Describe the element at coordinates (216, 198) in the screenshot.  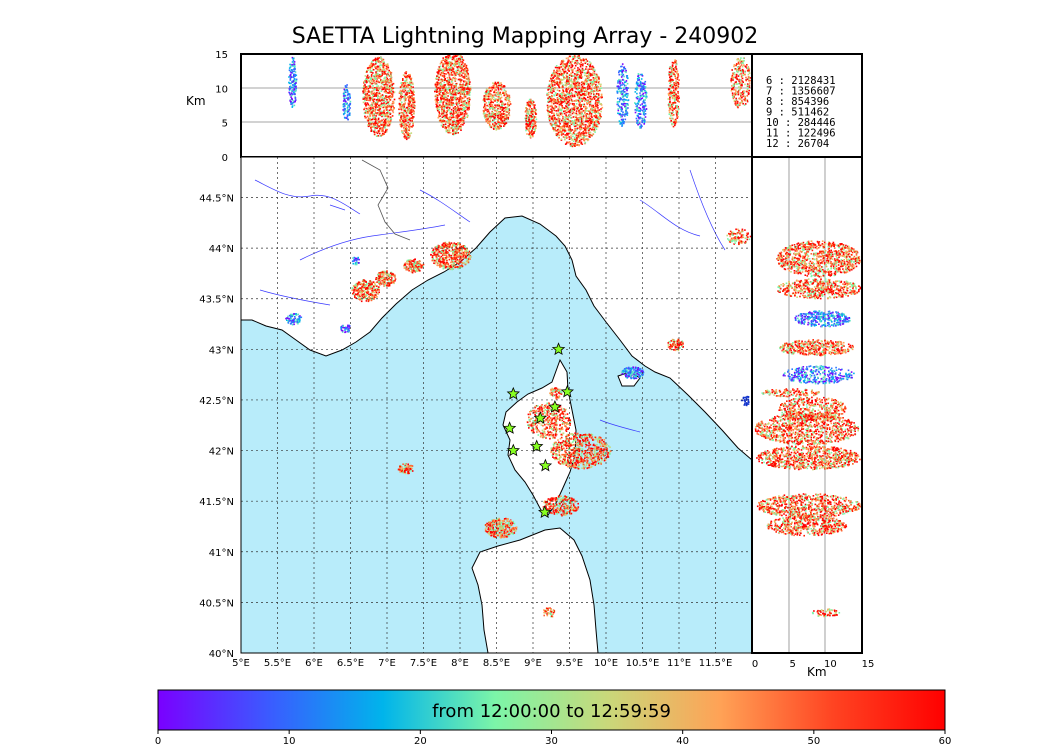
I see `latitude-tick-label: 44.5°N` at that location.